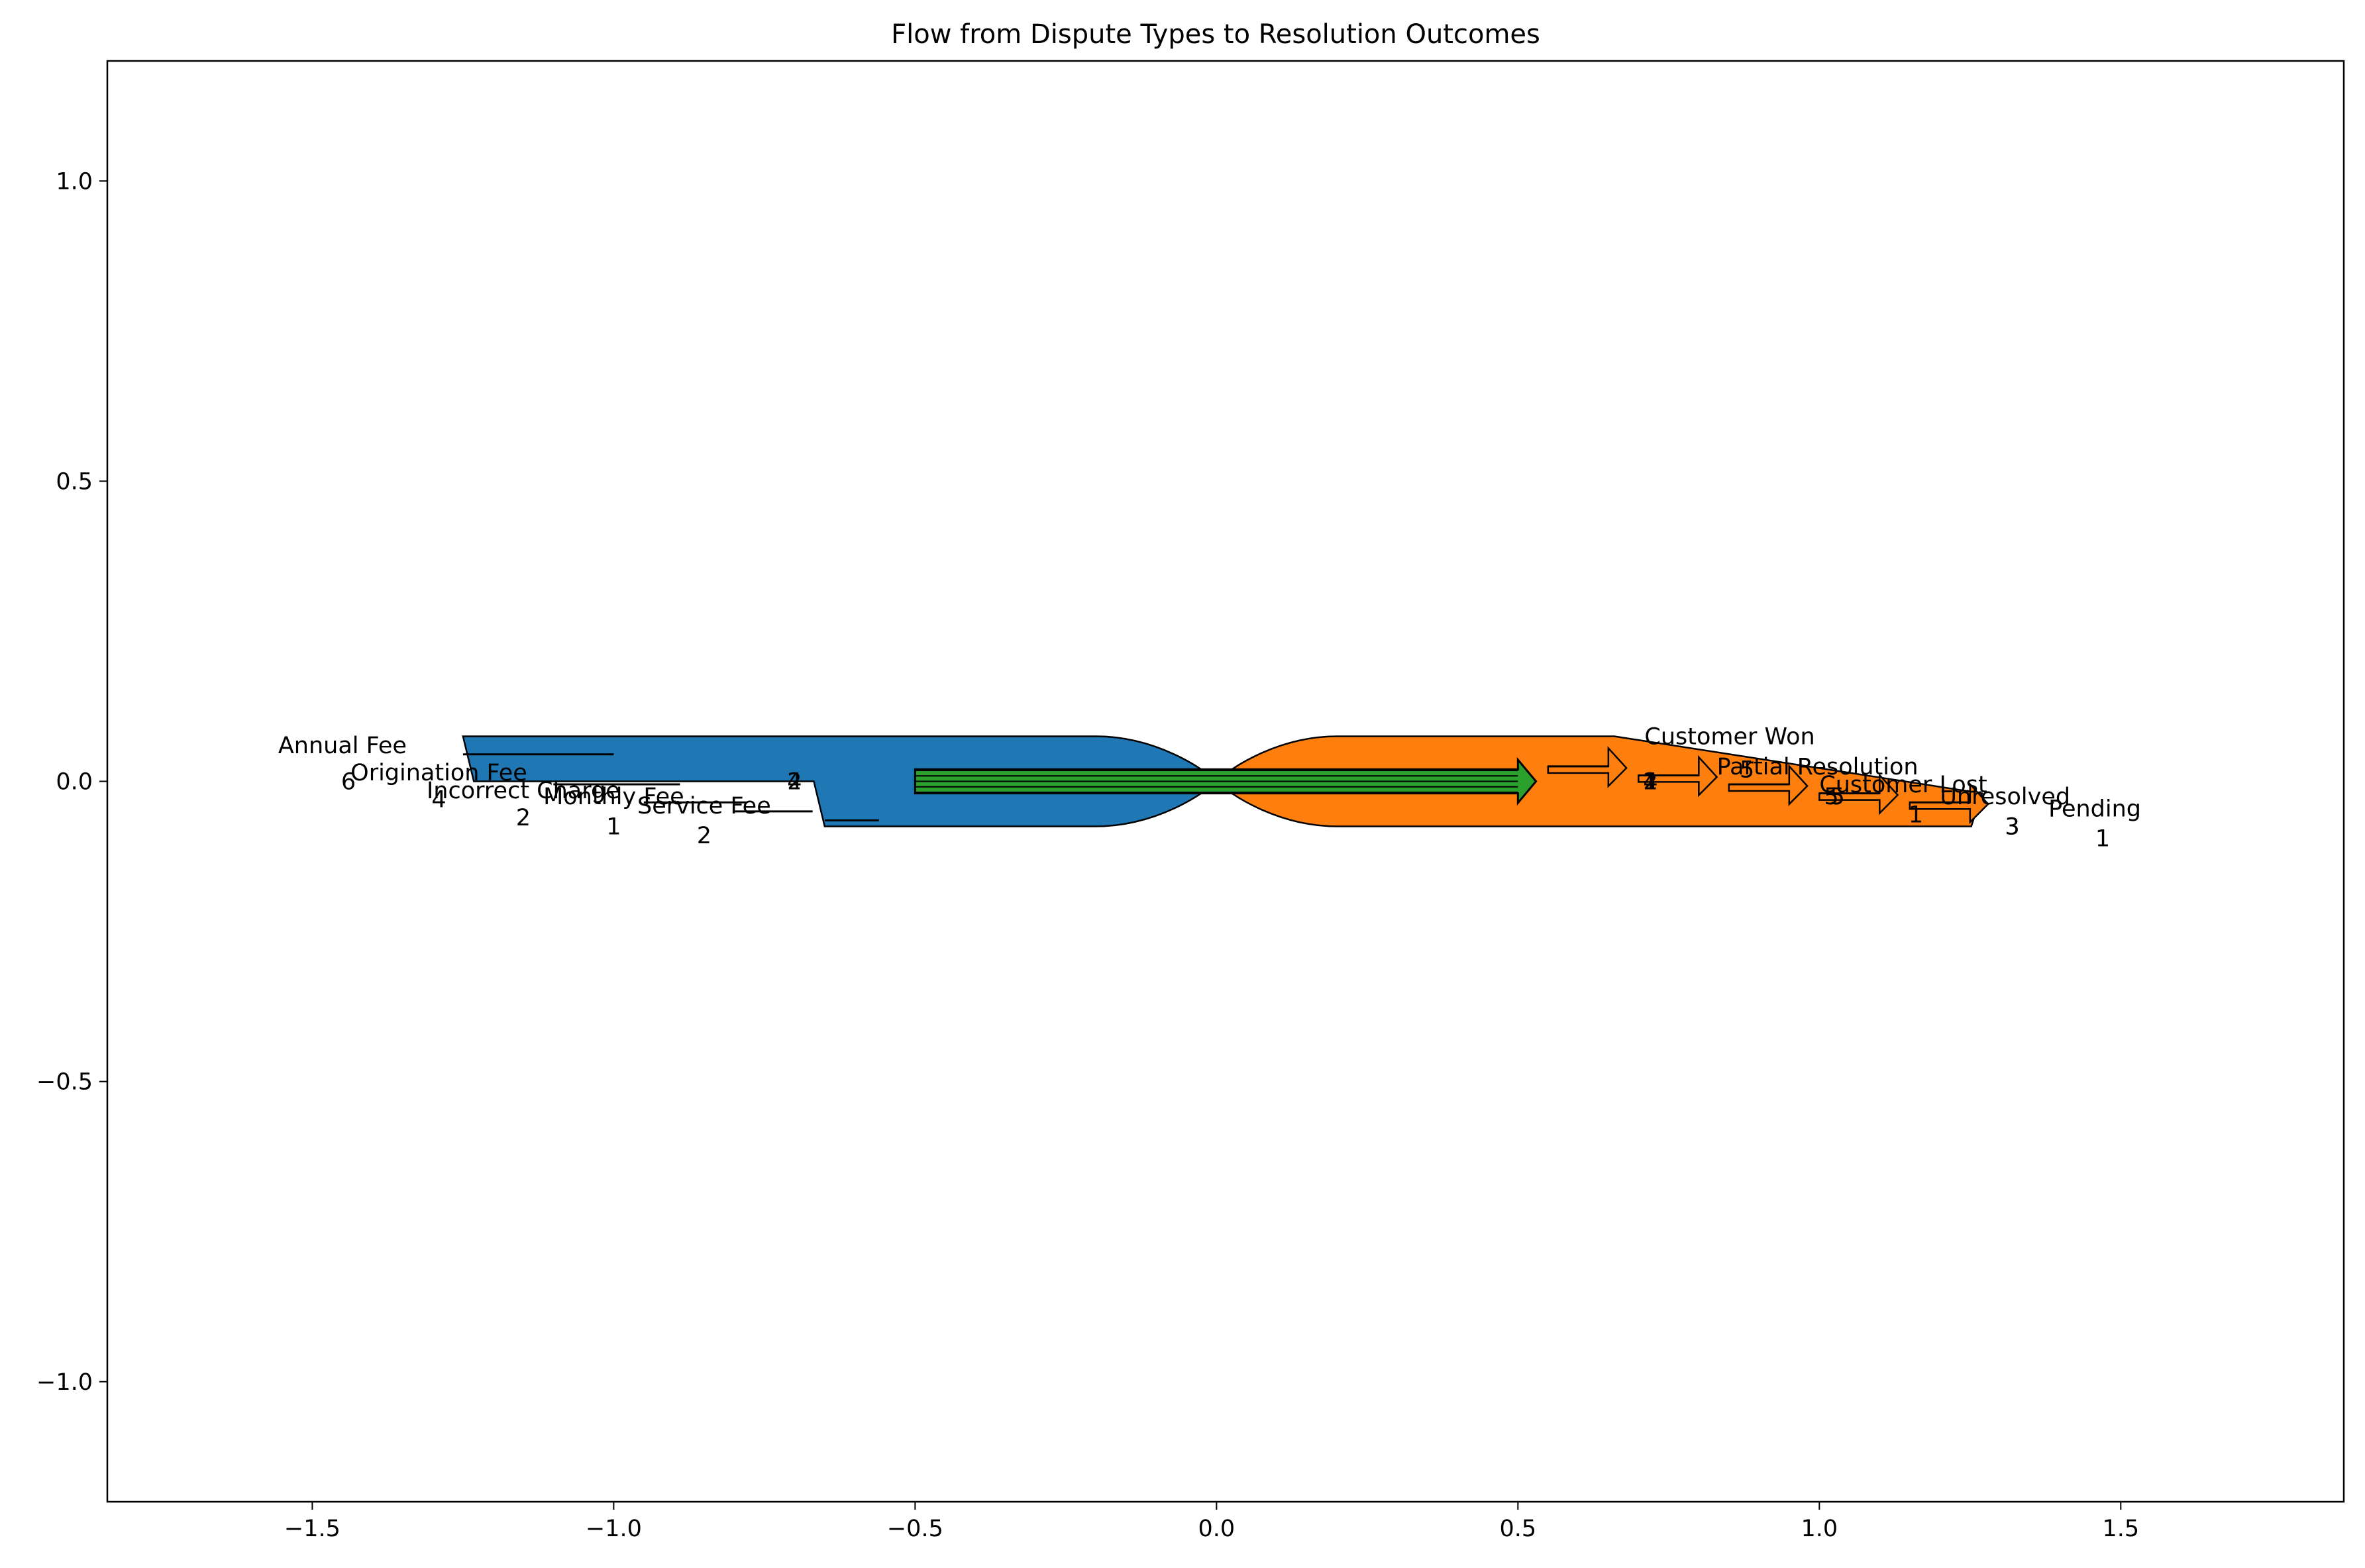 This screenshot has width=2365, height=1568. I want to click on source-label: Incorrect Charge, so click(523, 791).